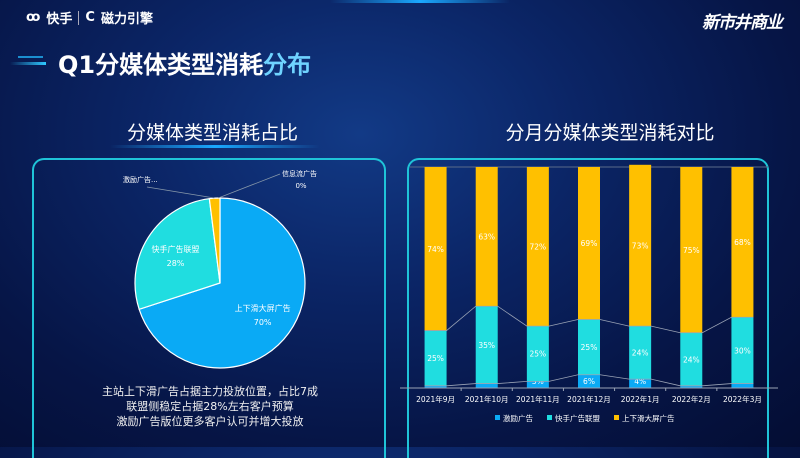  What do you see at coordinates (210, 391) in the screenshot?
I see `note-line: 主站上下滑广告占据主力投放位置，占比7成` at bounding box center [210, 391].